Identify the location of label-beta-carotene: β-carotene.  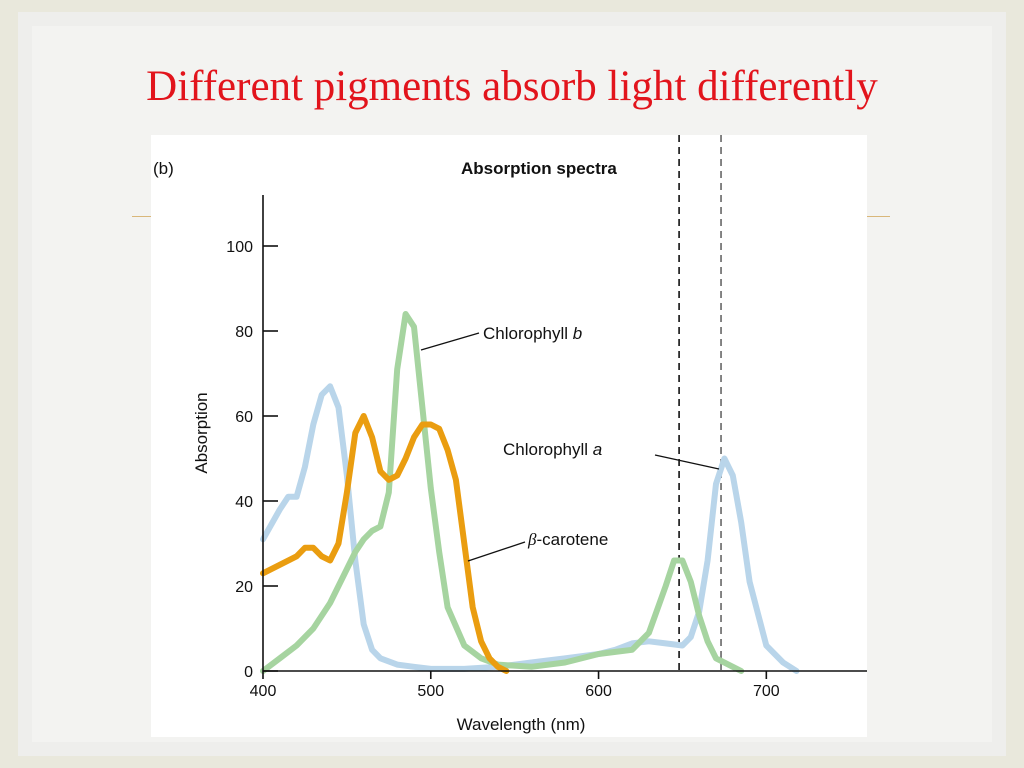
(567, 539).